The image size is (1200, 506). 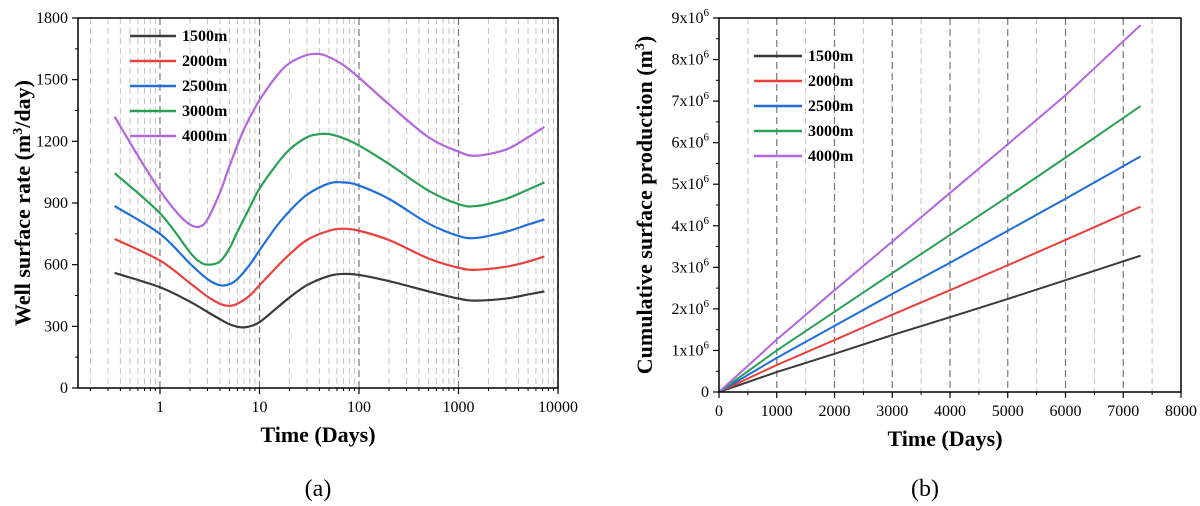 What do you see at coordinates (56, 326) in the screenshot?
I see `a-y-tick-label: 300` at bounding box center [56, 326].